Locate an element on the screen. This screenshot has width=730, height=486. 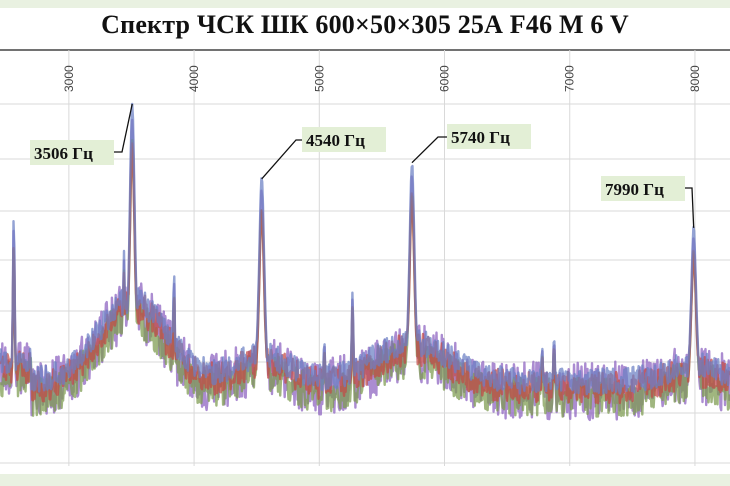
x-tick-label: 5000 is located at coordinates (319, 78).